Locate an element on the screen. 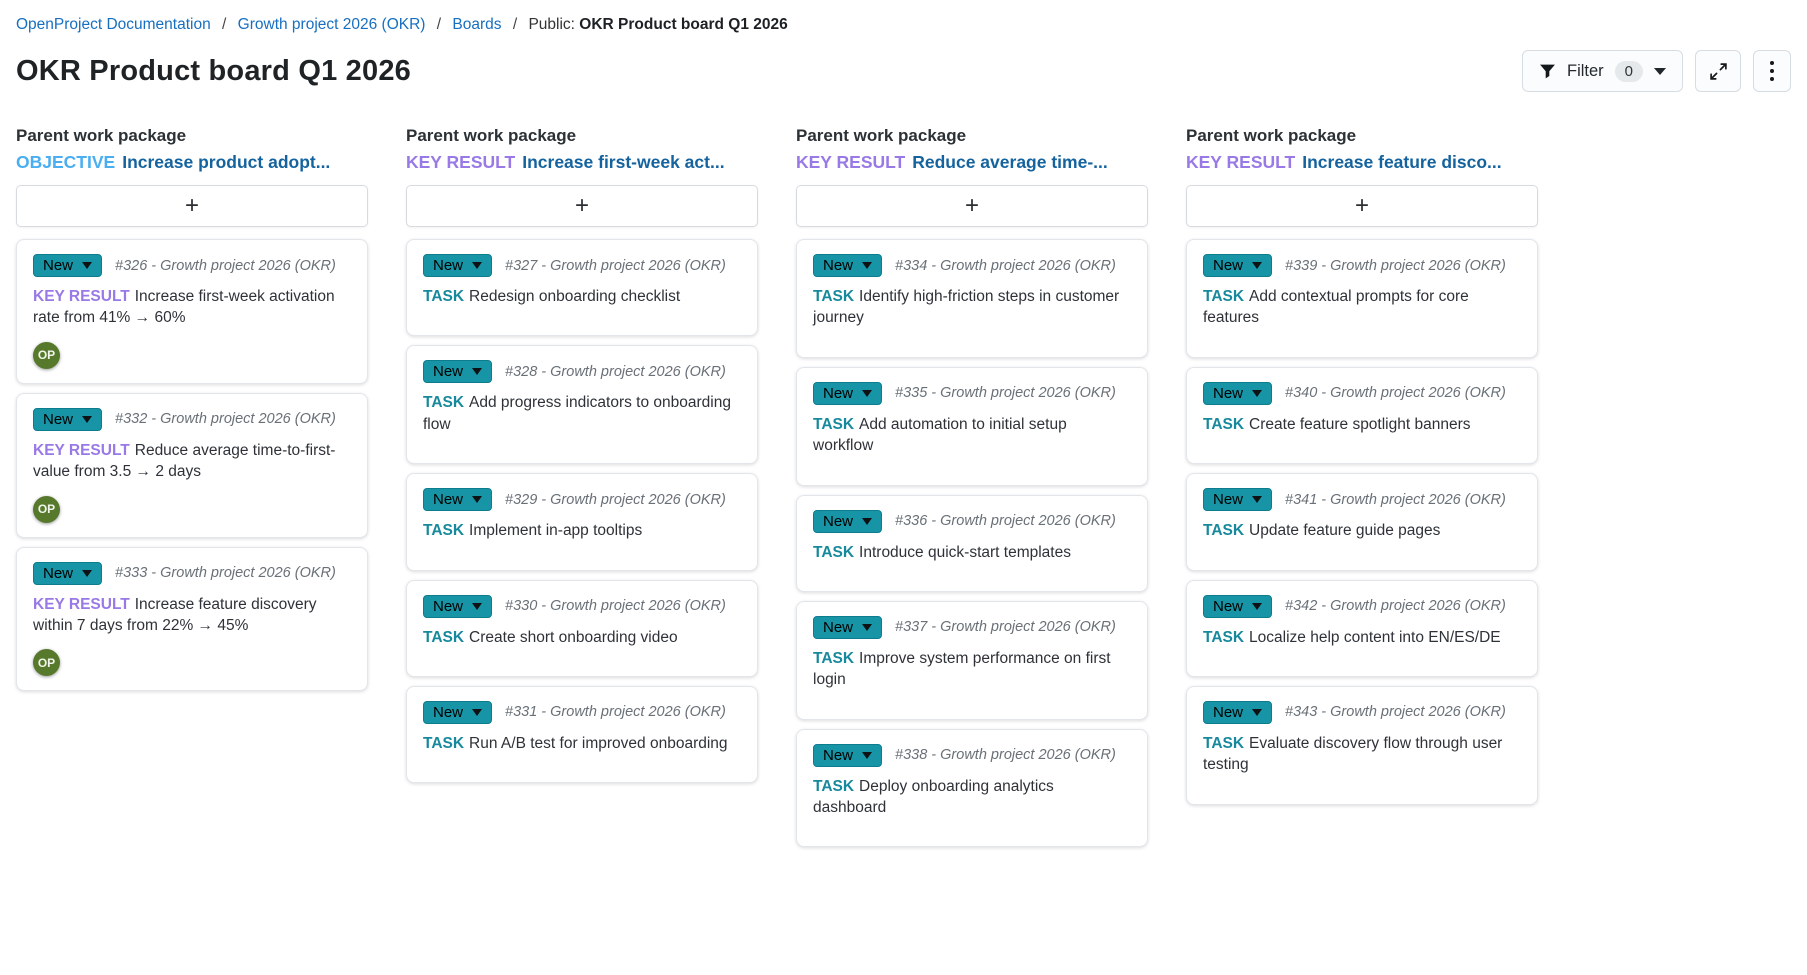 The height and width of the screenshot is (975, 1807). card-id-project: #343 - Growth project 2026 (OKR) is located at coordinates (1395, 712).